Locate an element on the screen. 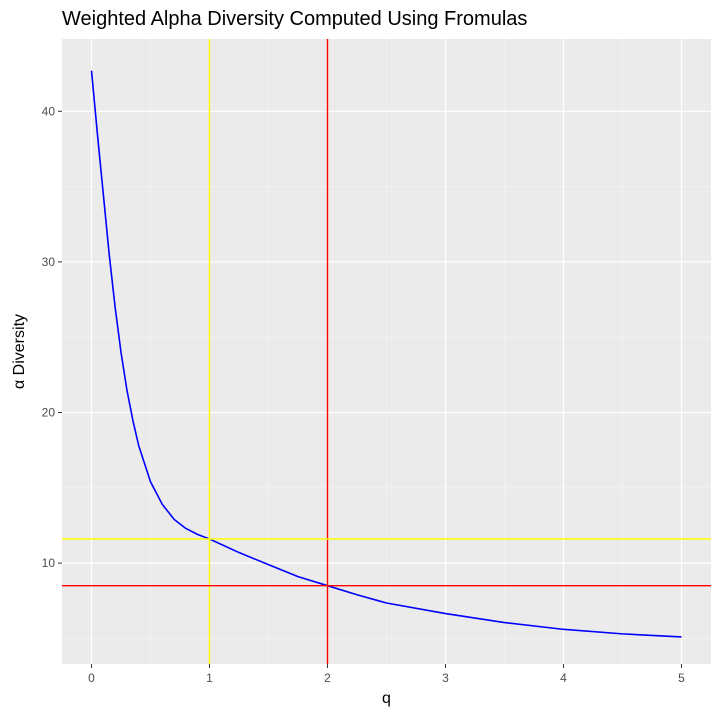 This screenshot has width=720, height=720. x-tick-label: 5 is located at coordinates (681, 678).